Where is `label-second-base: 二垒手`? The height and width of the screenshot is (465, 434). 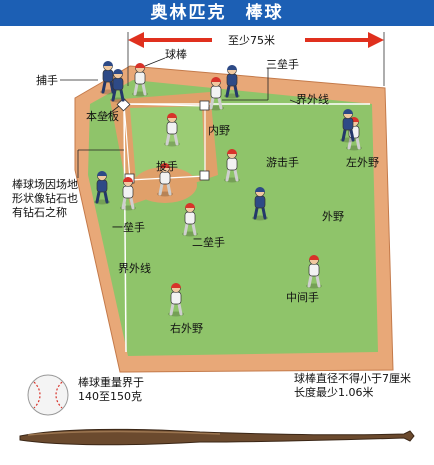
label-second-base: 二垒手 is located at coordinates (208, 242).